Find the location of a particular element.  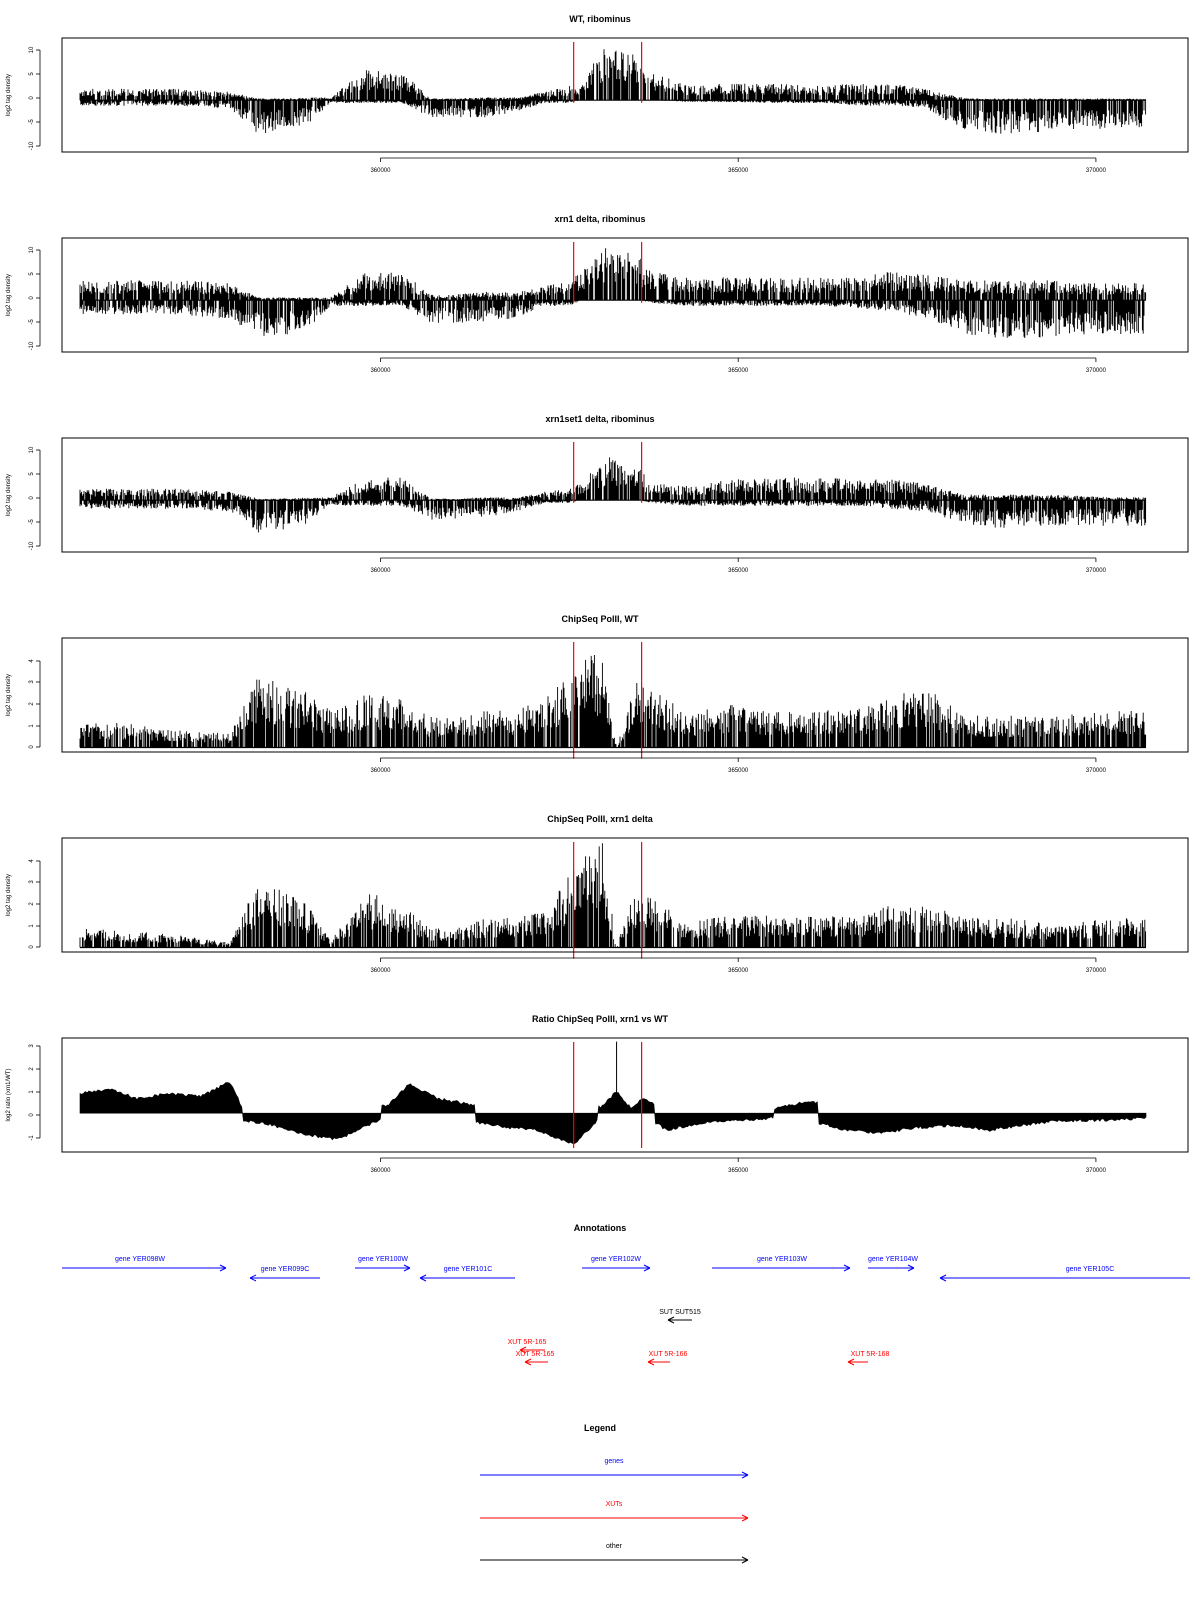

gene-label: gene YER105C is located at coordinates (1090, 1269).